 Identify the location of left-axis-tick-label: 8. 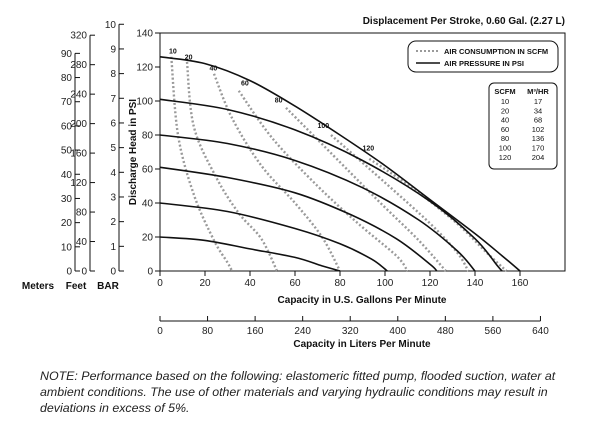
(113, 74).